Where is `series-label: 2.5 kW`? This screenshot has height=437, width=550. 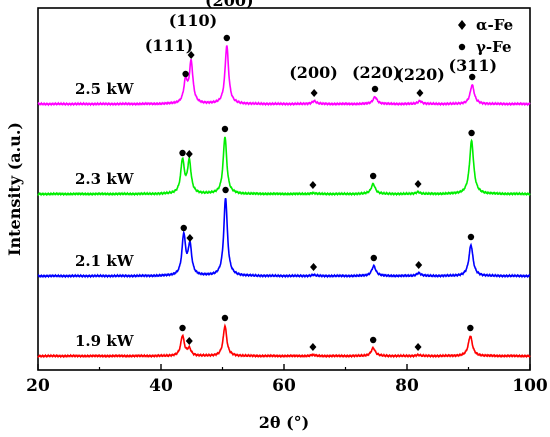
series-label: 2.5 kW is located at coordinates (105, 89).